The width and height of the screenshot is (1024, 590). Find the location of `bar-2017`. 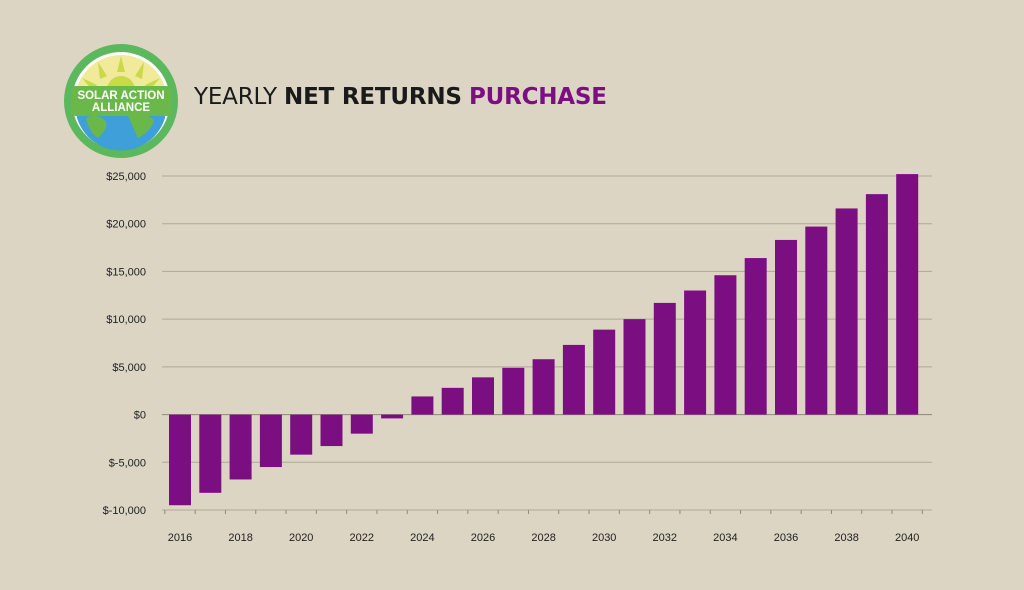

bar-2017 is located at coordinates (210, 453).